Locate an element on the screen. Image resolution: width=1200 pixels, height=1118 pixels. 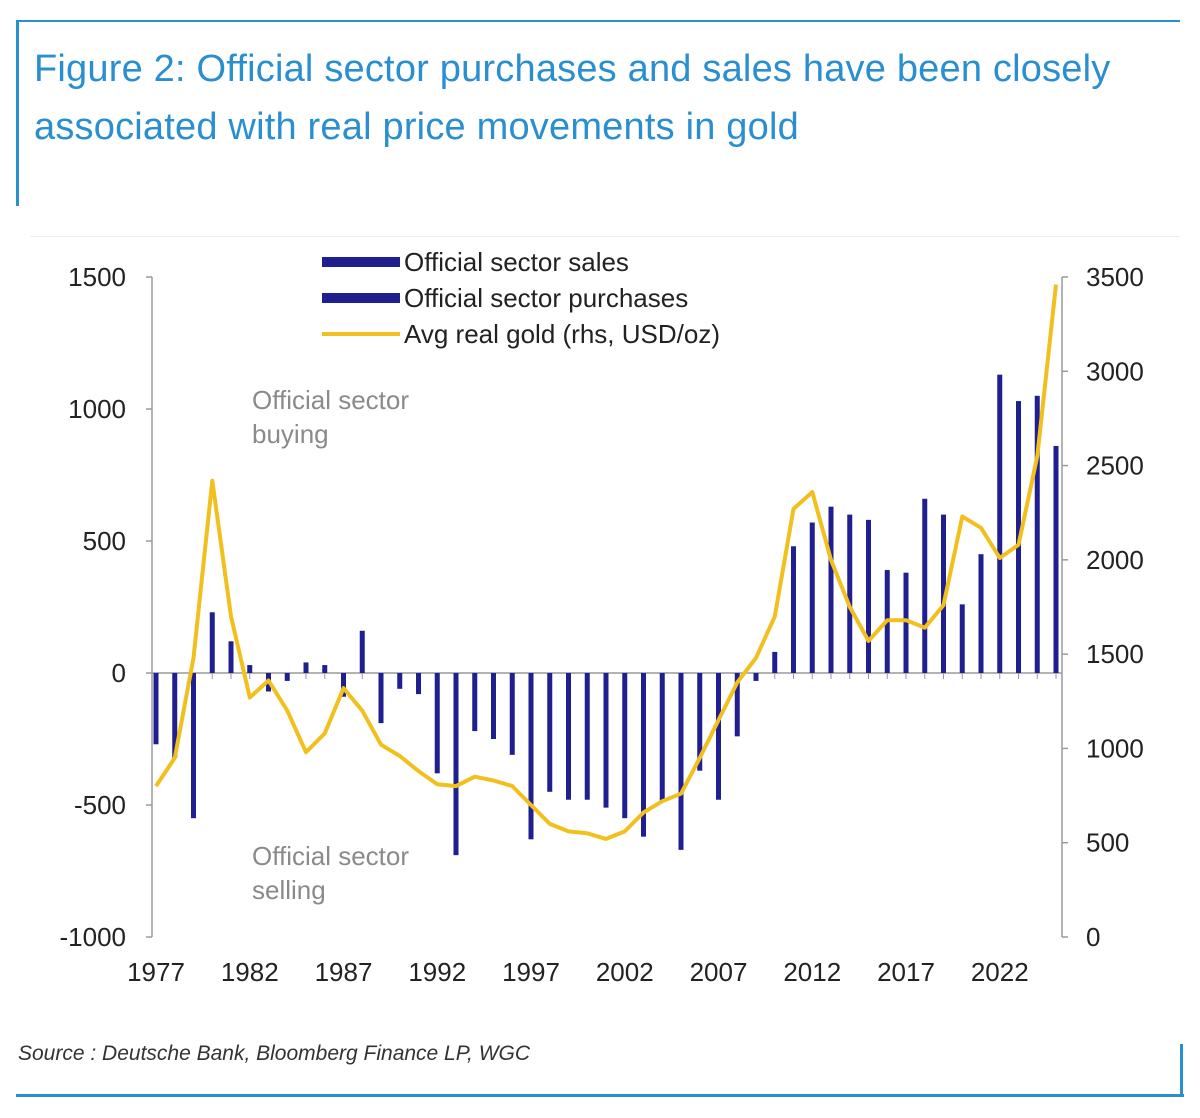
annotation-selling-line2: selling is located at coordinates (289, 890).